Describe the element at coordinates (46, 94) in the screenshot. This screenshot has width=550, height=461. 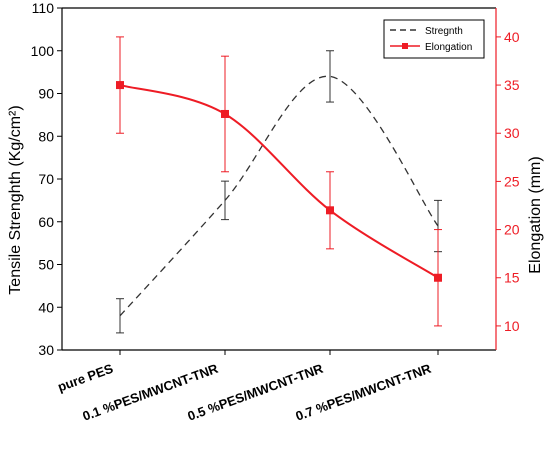
I see `y-tick-label: 90` at that location.